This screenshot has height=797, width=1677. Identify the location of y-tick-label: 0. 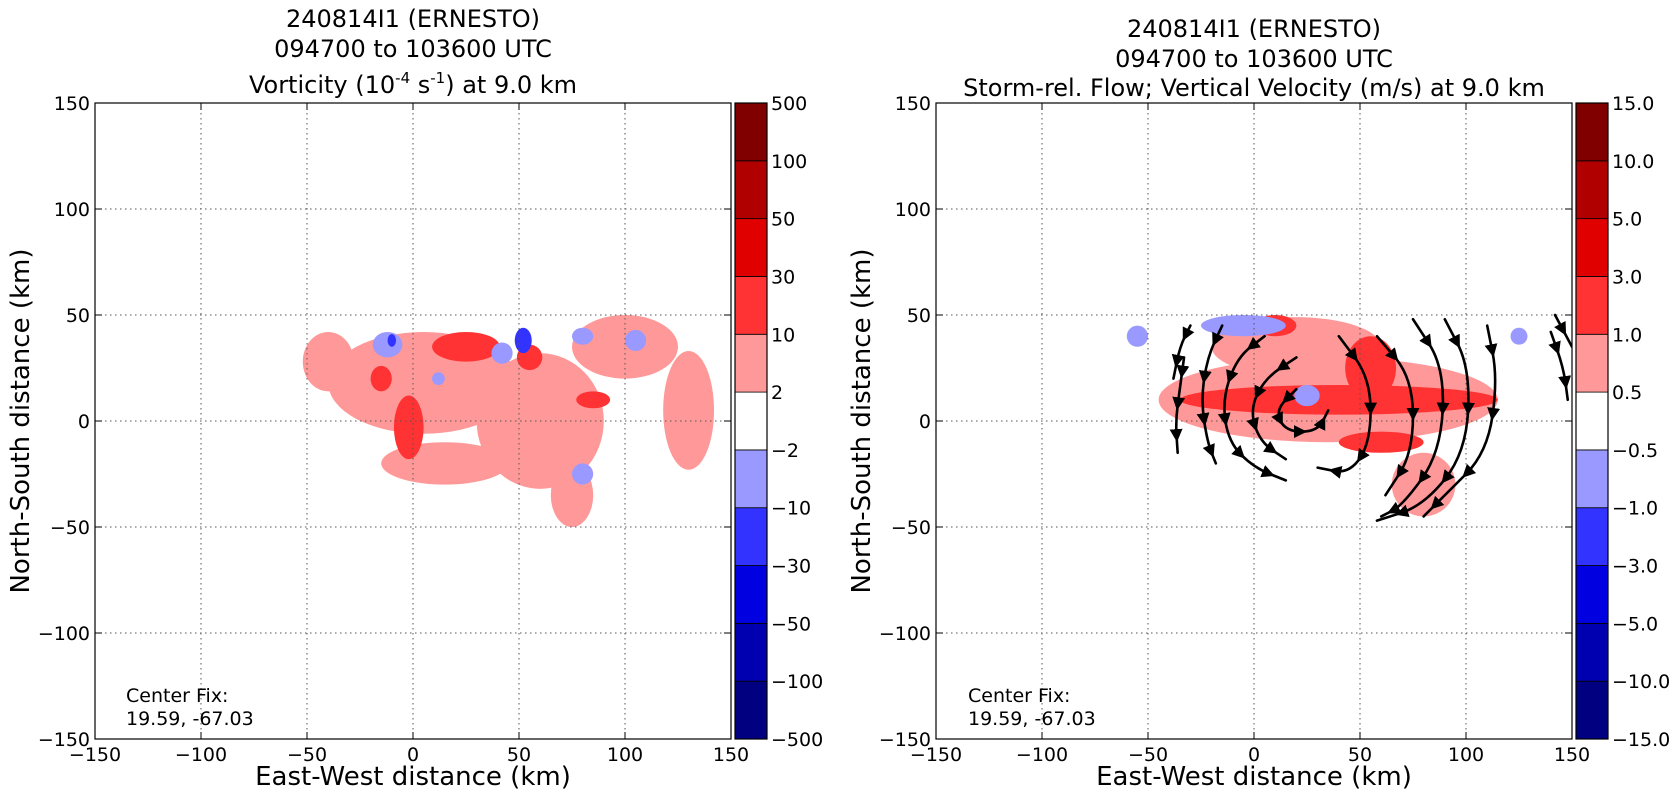
(84, 422).